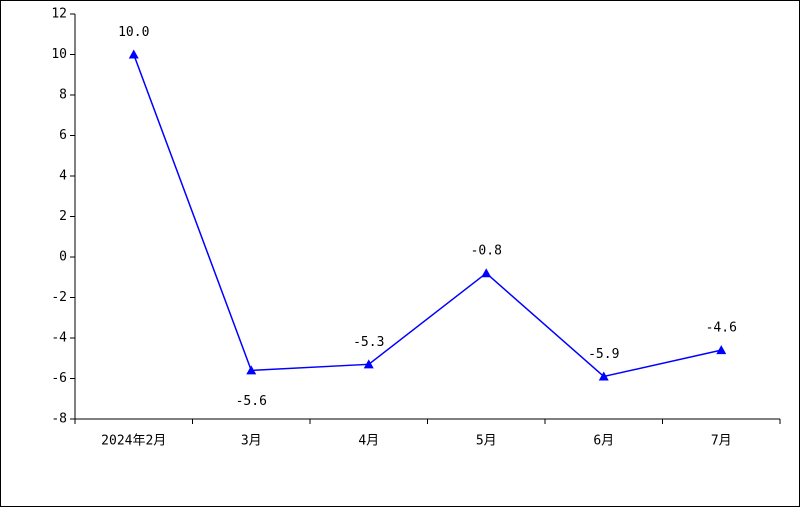 The height and width of the screenshot is (508, 800). I want to click on y-tick-label: -6, so click(59, 378).